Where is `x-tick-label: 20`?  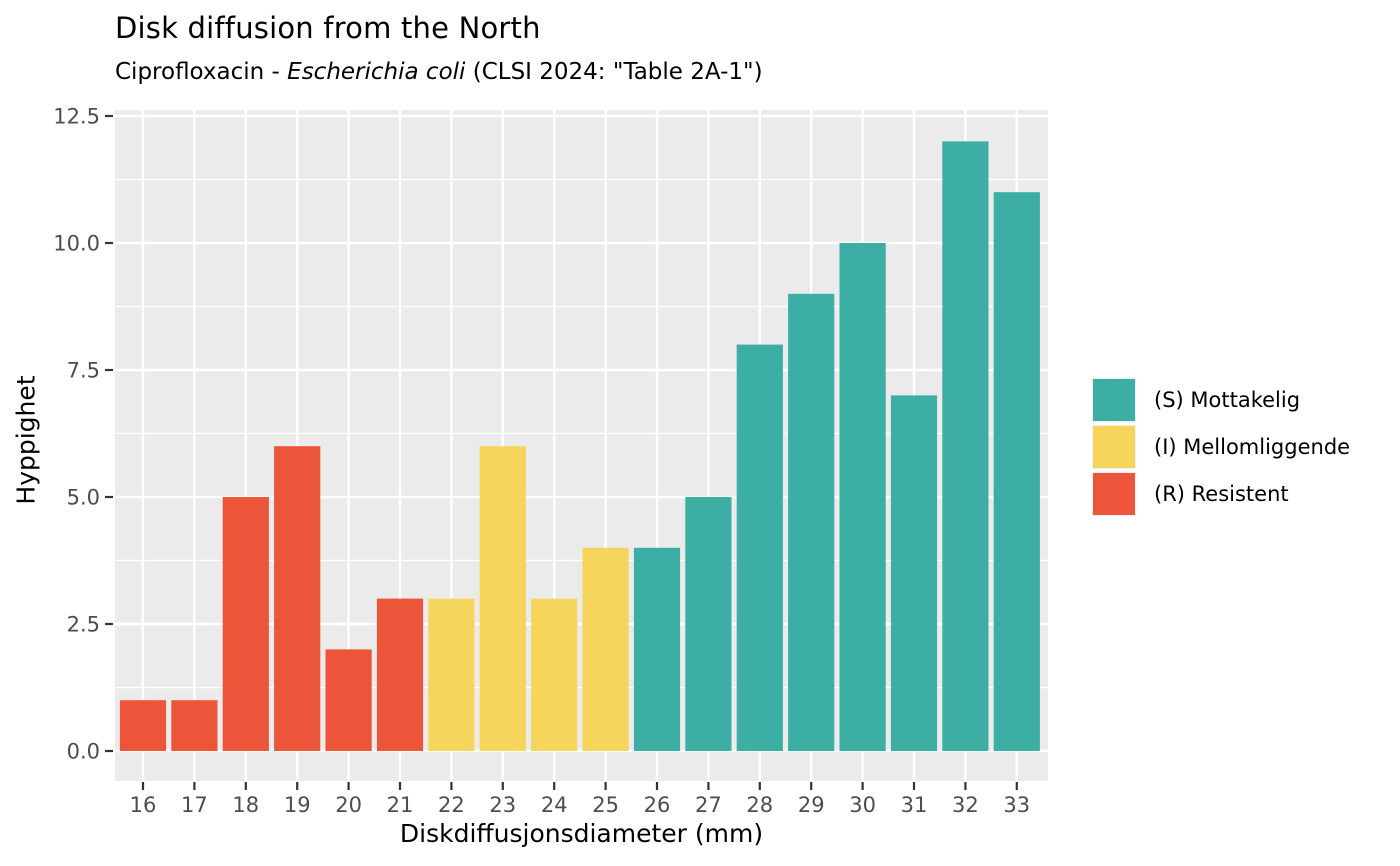
x-tick-label: 20 is located at coordinates (348, 805).